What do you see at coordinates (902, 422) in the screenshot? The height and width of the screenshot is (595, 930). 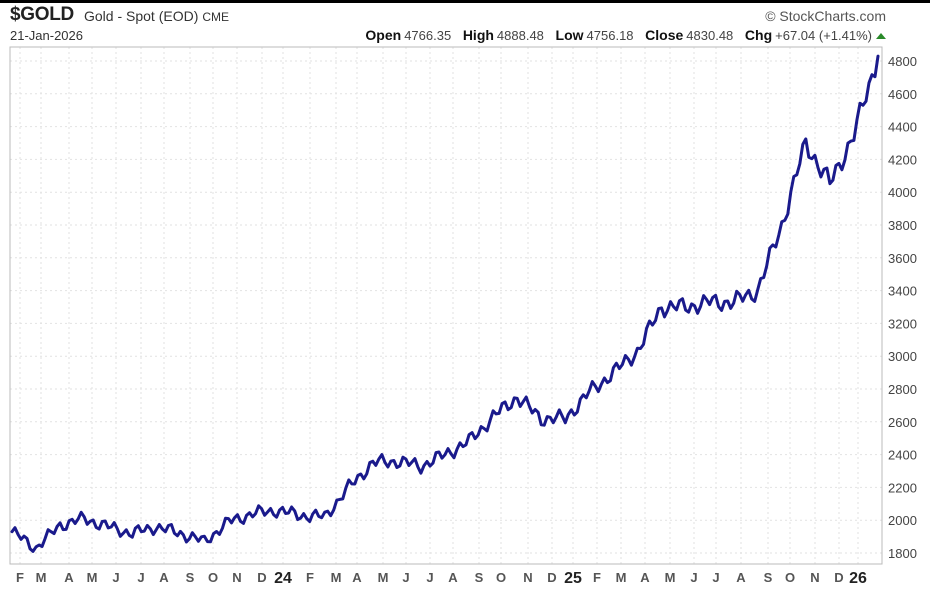 I see `y-tick-label: 2600` at bounding box center [902, 422].